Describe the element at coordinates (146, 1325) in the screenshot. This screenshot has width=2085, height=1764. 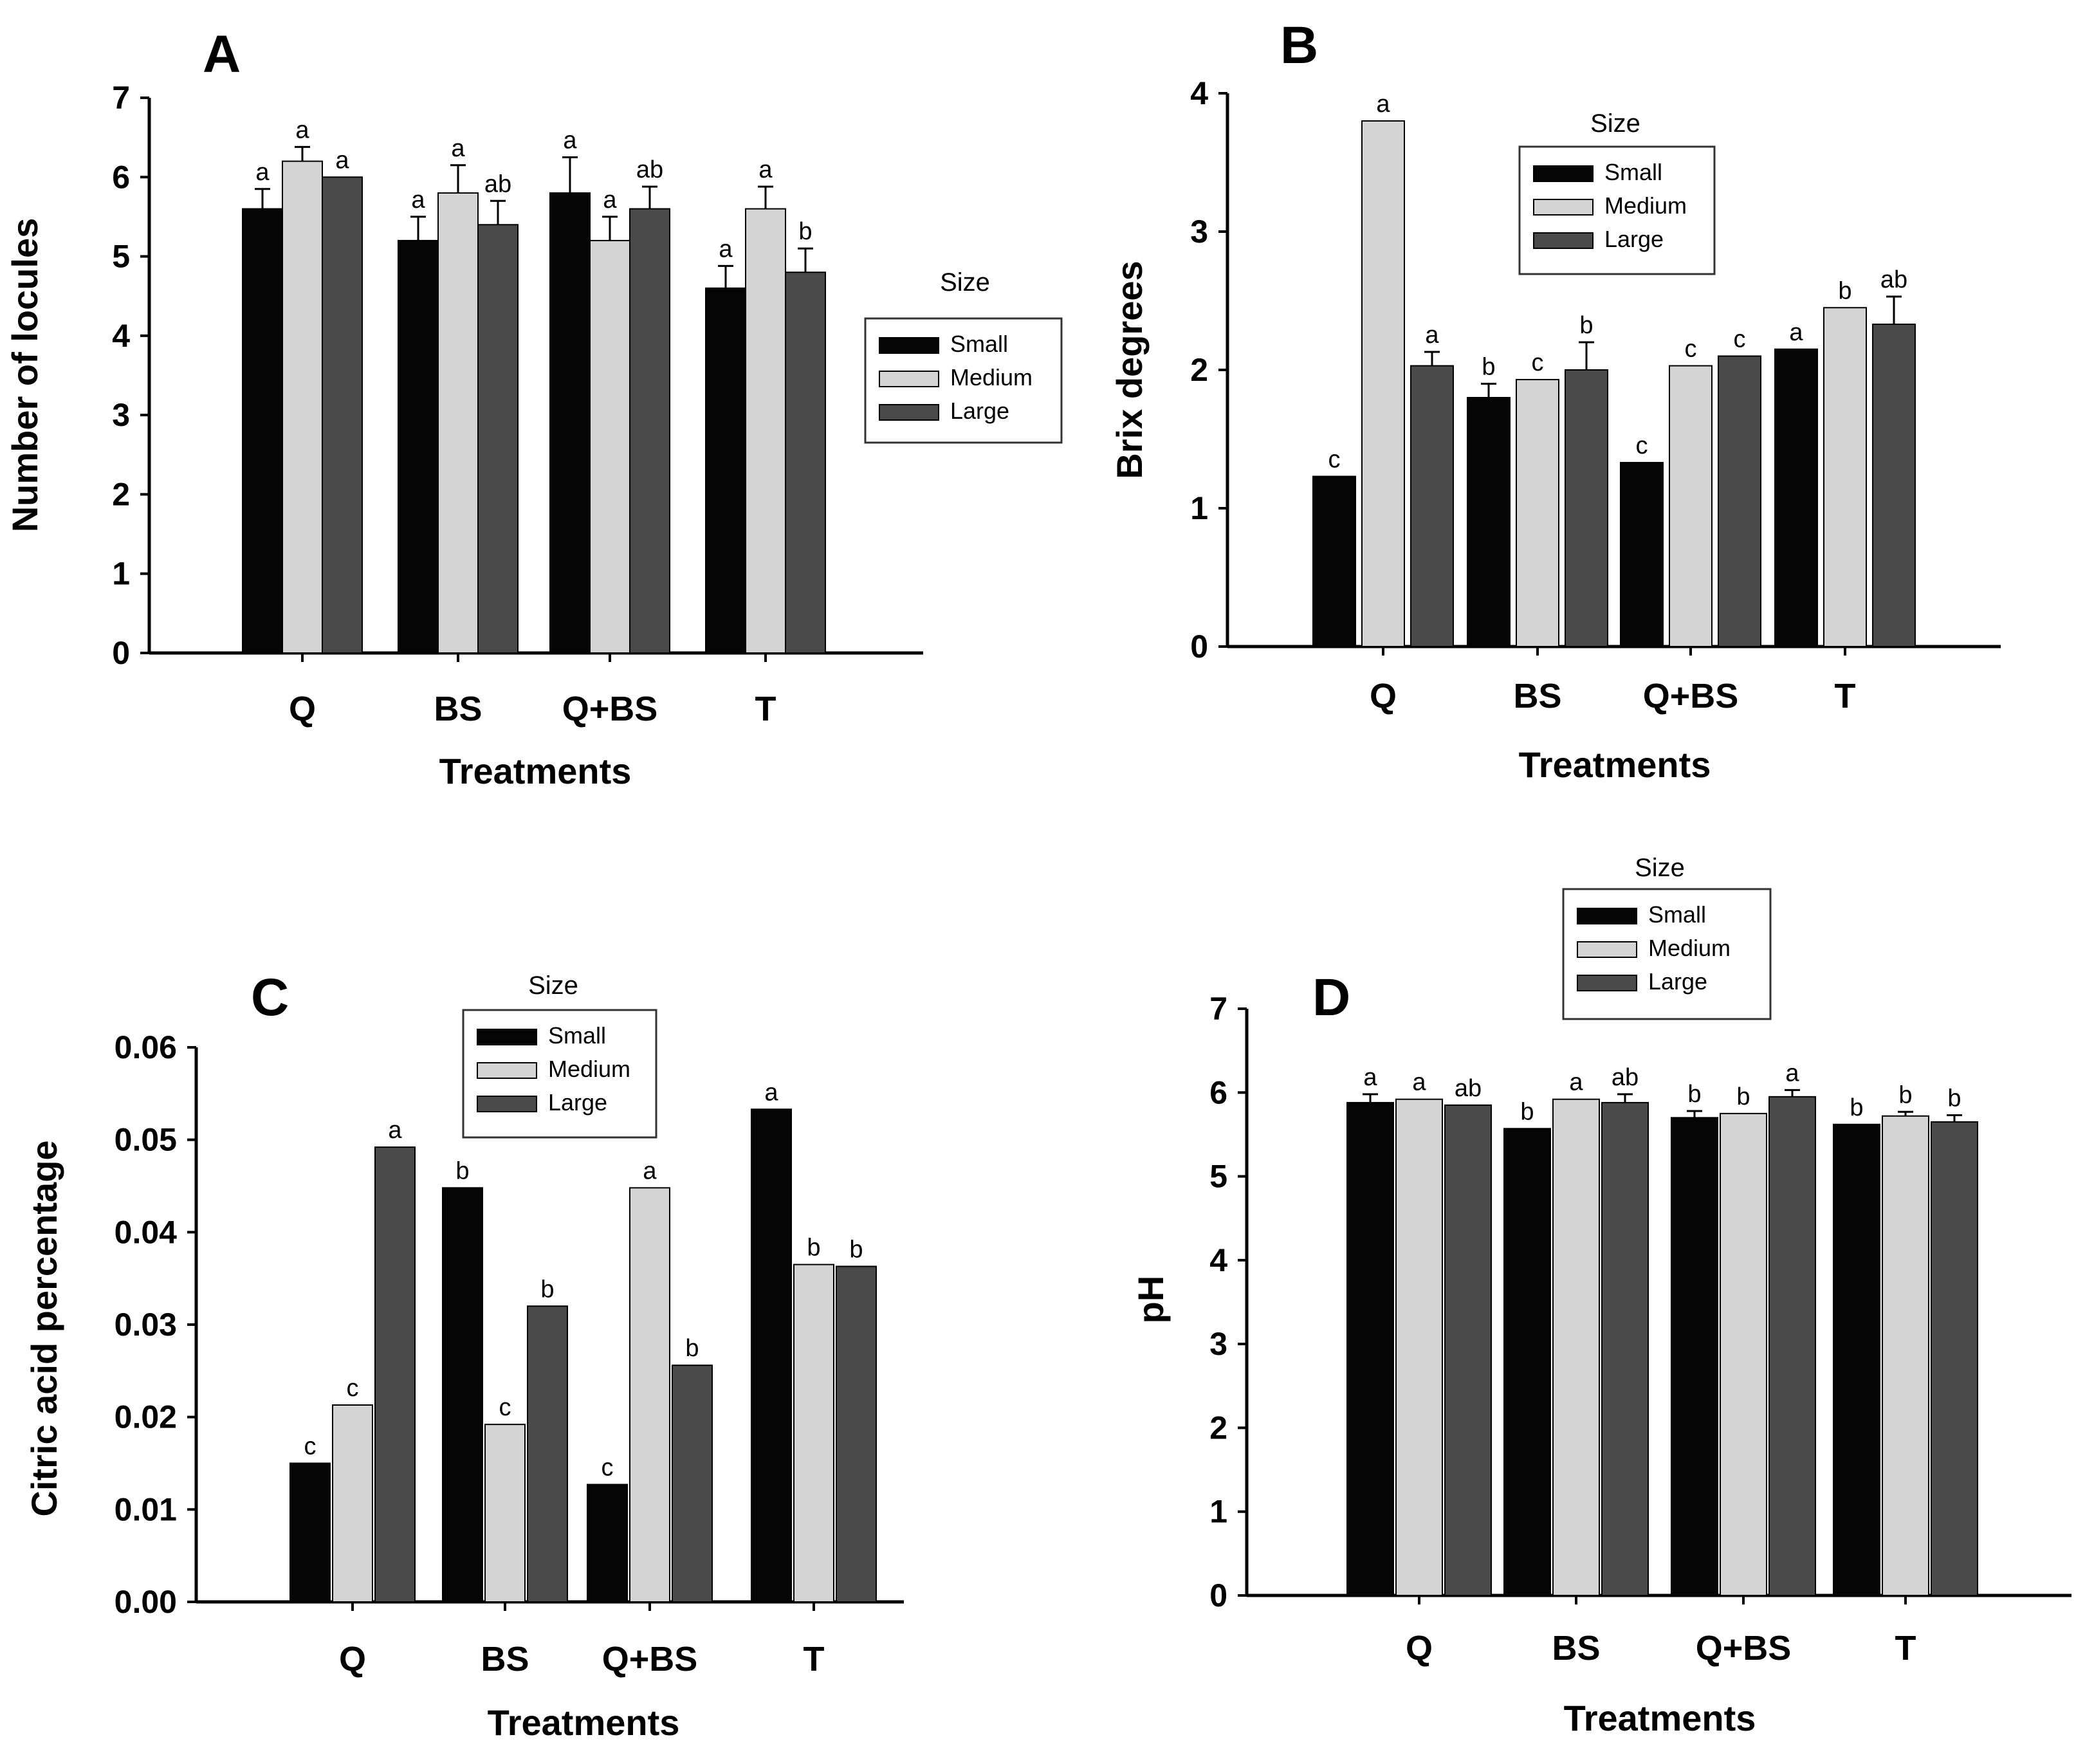
I see `y-tick-label: 0.03` at that location.